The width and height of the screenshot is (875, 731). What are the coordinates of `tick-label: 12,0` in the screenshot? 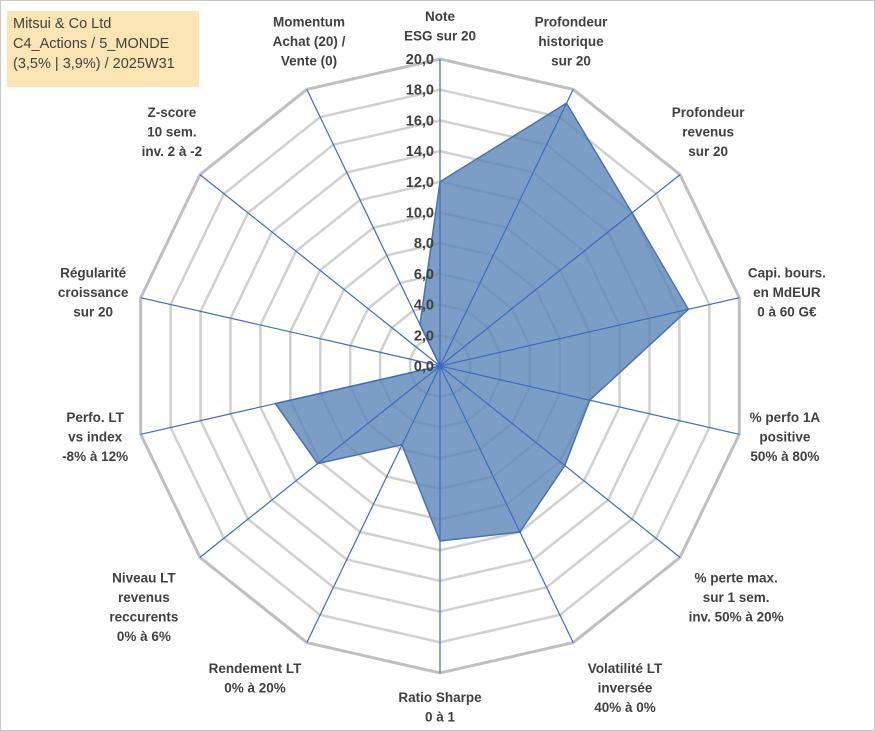 It's located at (420, 183).